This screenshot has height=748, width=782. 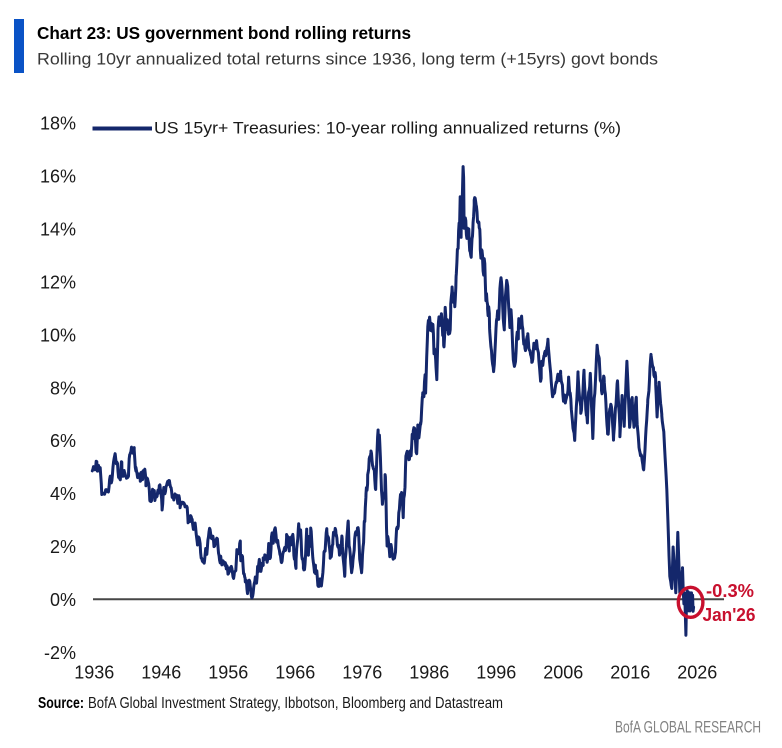 I want to click on svg-text: 2026, so click(x=697, y=672).